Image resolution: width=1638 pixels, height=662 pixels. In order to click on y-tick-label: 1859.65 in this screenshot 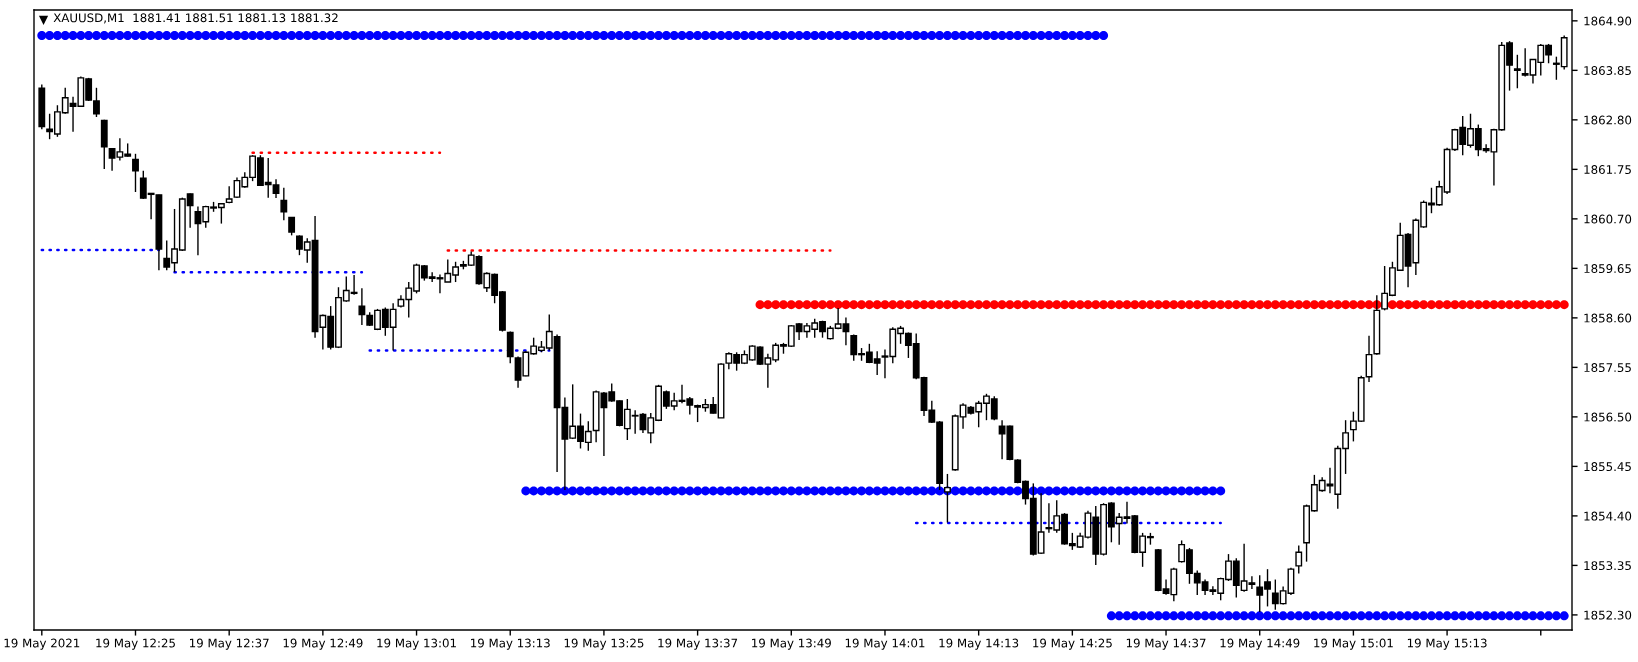, I will do `click(1607, 269)`.